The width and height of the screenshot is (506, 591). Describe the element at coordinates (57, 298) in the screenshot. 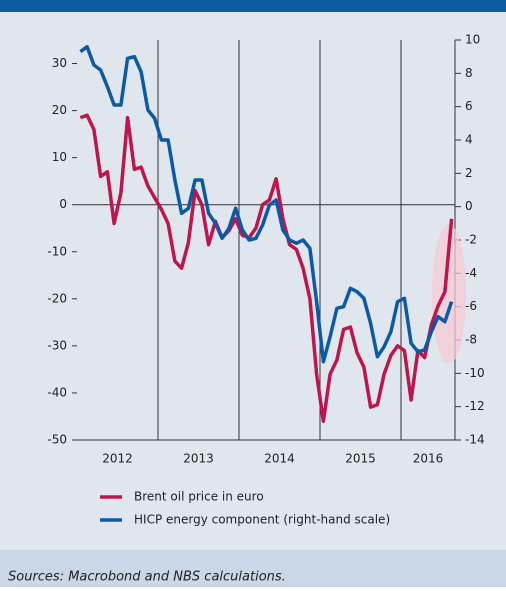

I see `y-tick-label: -20` at that location.